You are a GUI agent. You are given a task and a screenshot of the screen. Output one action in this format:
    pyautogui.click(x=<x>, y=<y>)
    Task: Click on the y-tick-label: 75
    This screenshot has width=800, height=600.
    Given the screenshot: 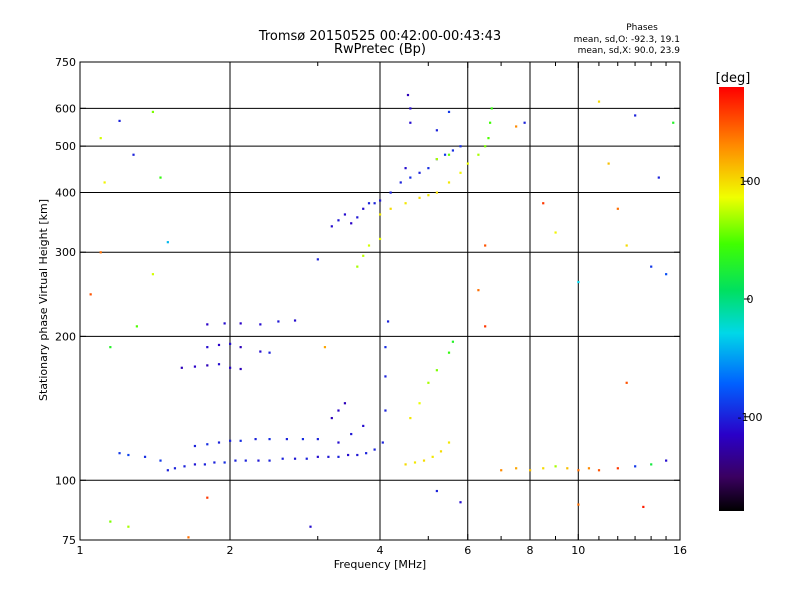 What is the action you would take?
    pyautogui.click(x=69, y=540)
    